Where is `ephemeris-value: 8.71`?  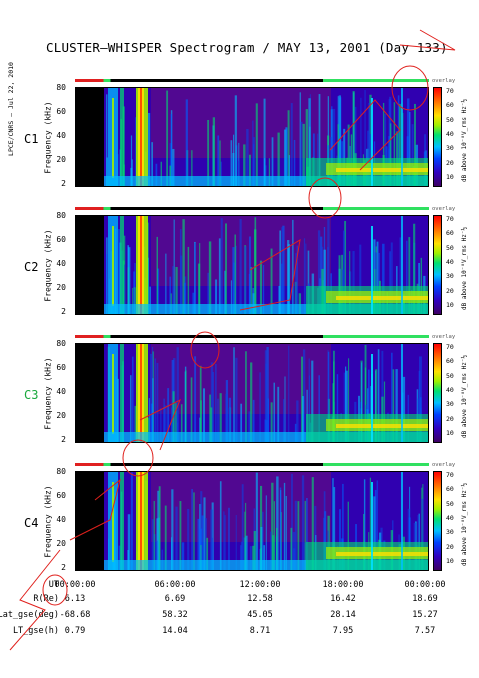 ephemeris-value: 8.71 is located at coordinates (260, 631).